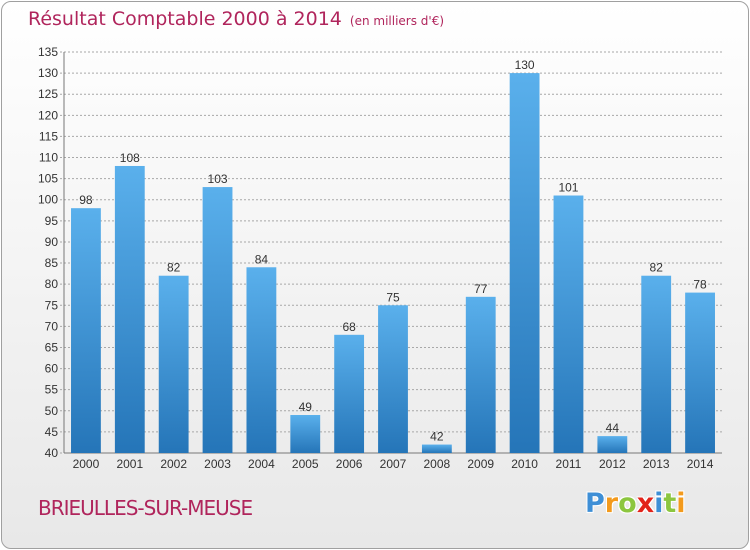 Image resolution: width=750 pixels, height=550 pixels. I want to click on y-tick-label: 120, so click(48, 115).